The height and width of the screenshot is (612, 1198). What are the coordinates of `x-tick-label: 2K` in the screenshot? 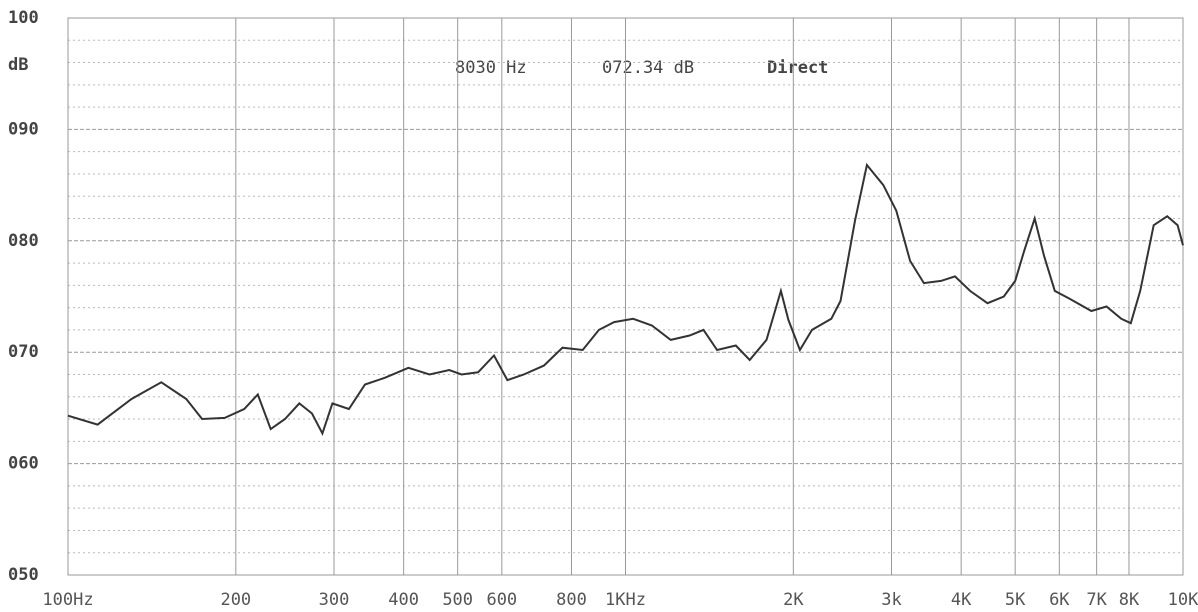 It's located at (793, 600).